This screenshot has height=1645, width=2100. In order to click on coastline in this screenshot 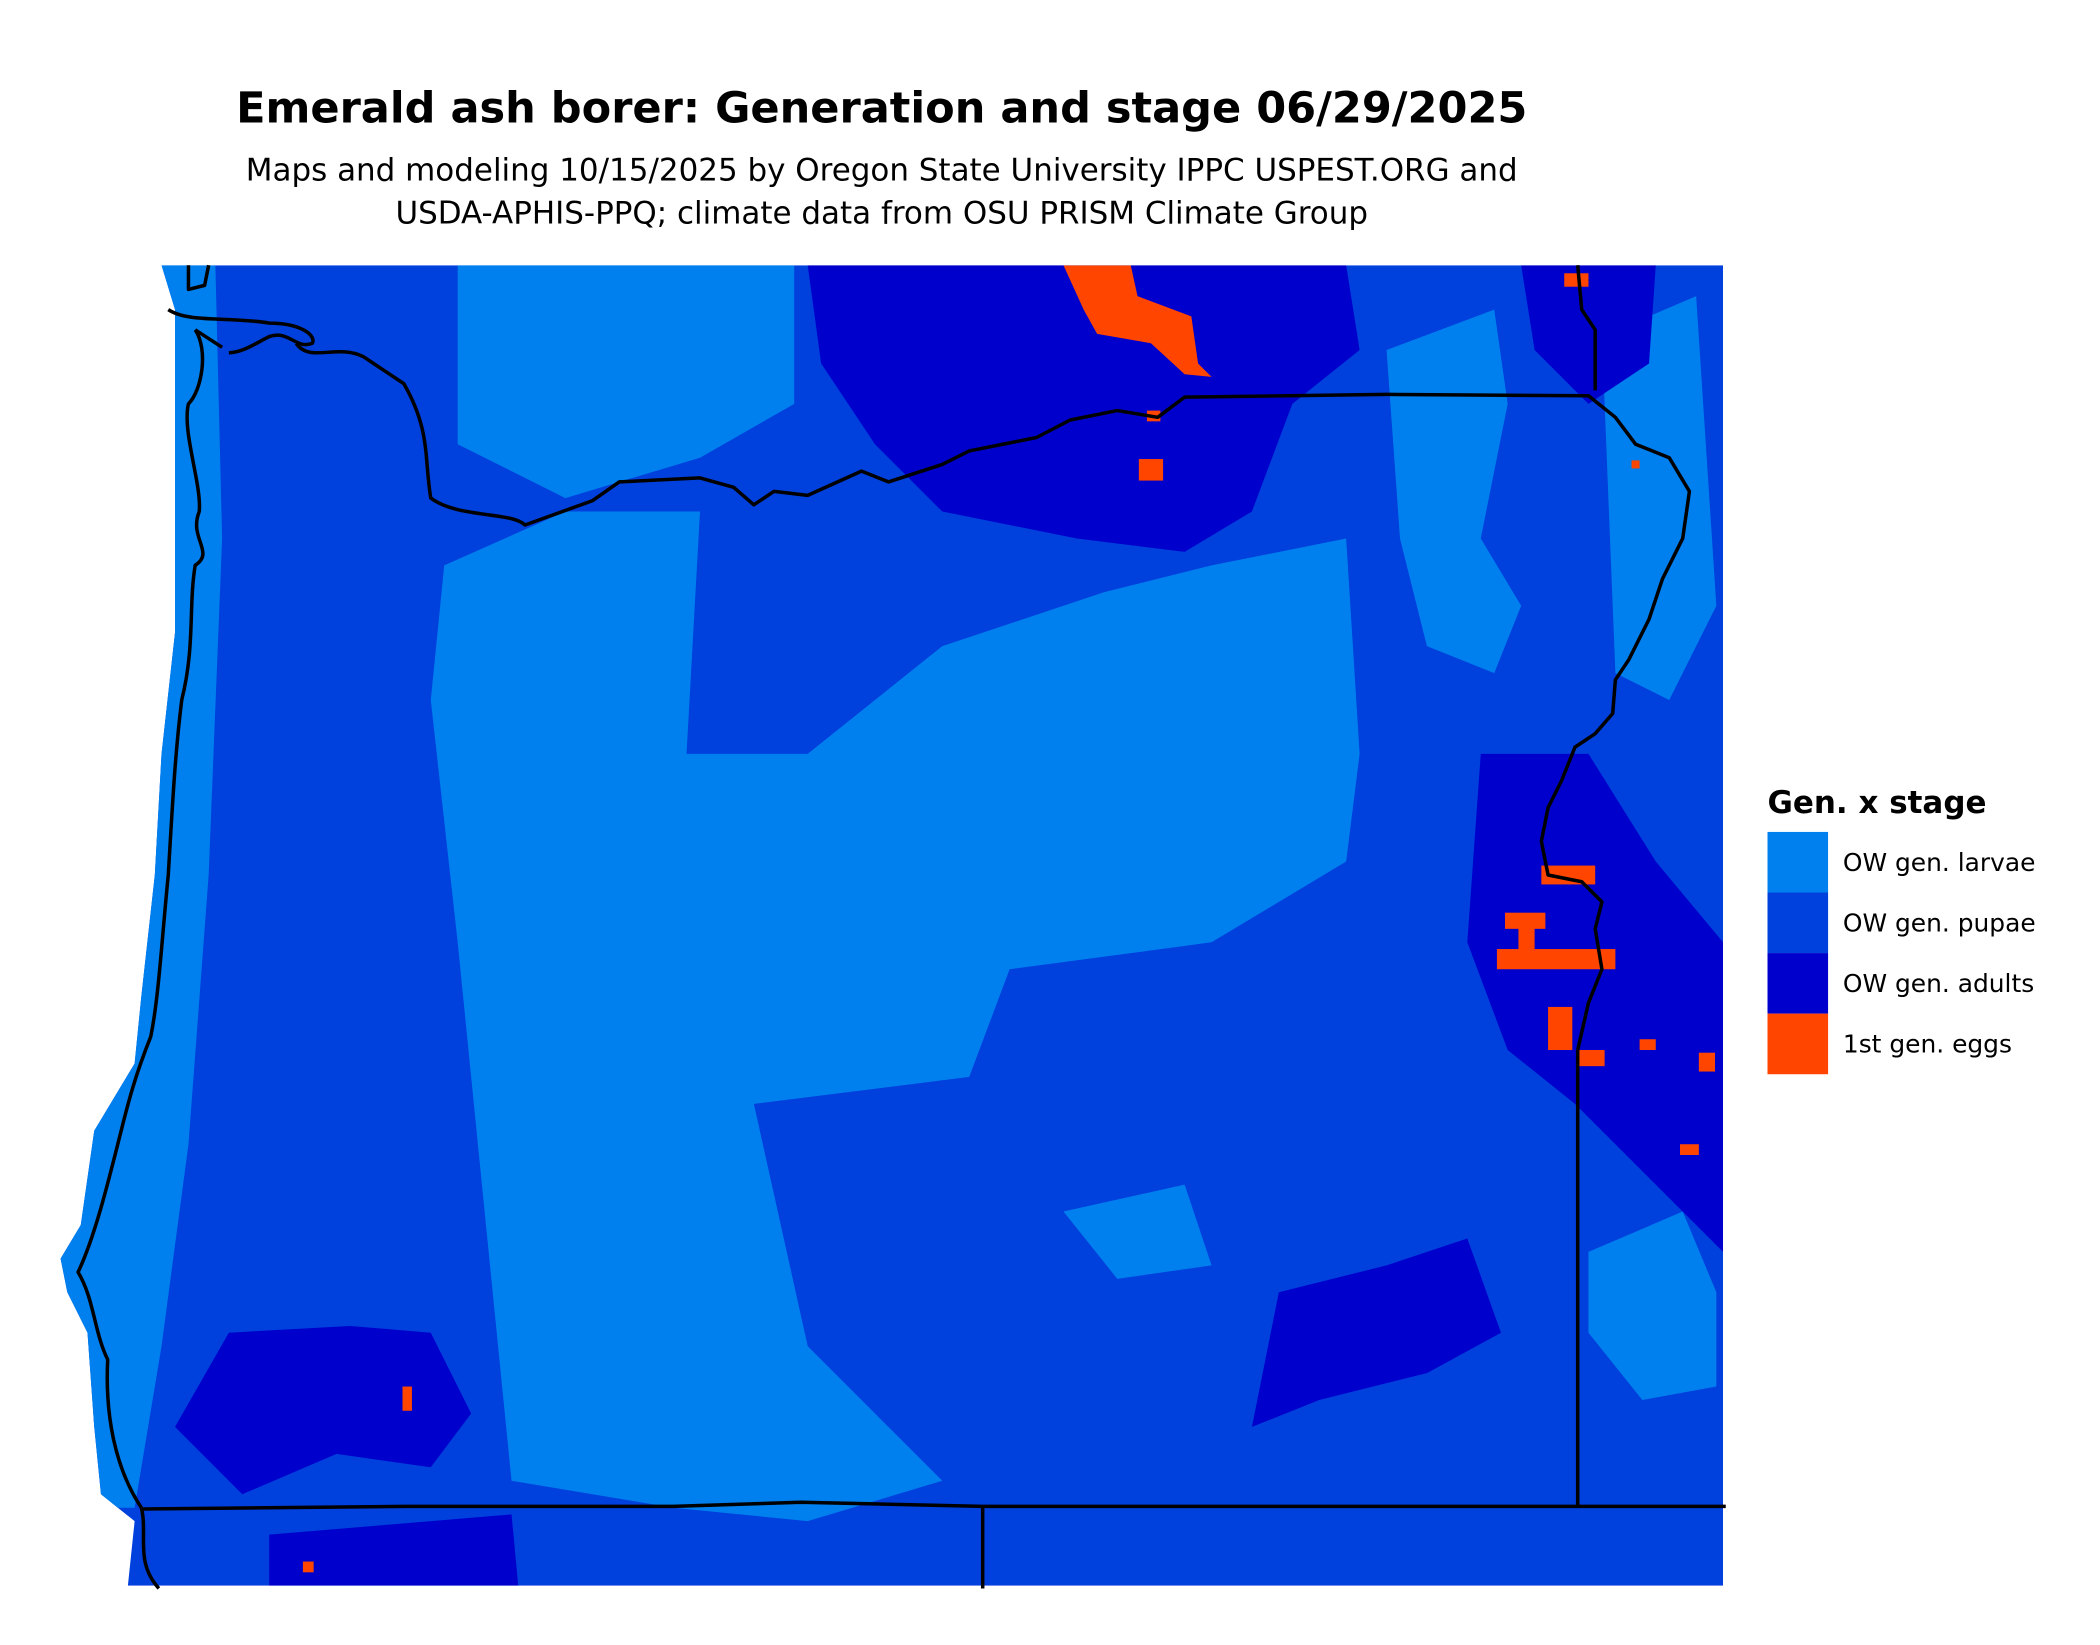, I will do `click(143, 927)`.